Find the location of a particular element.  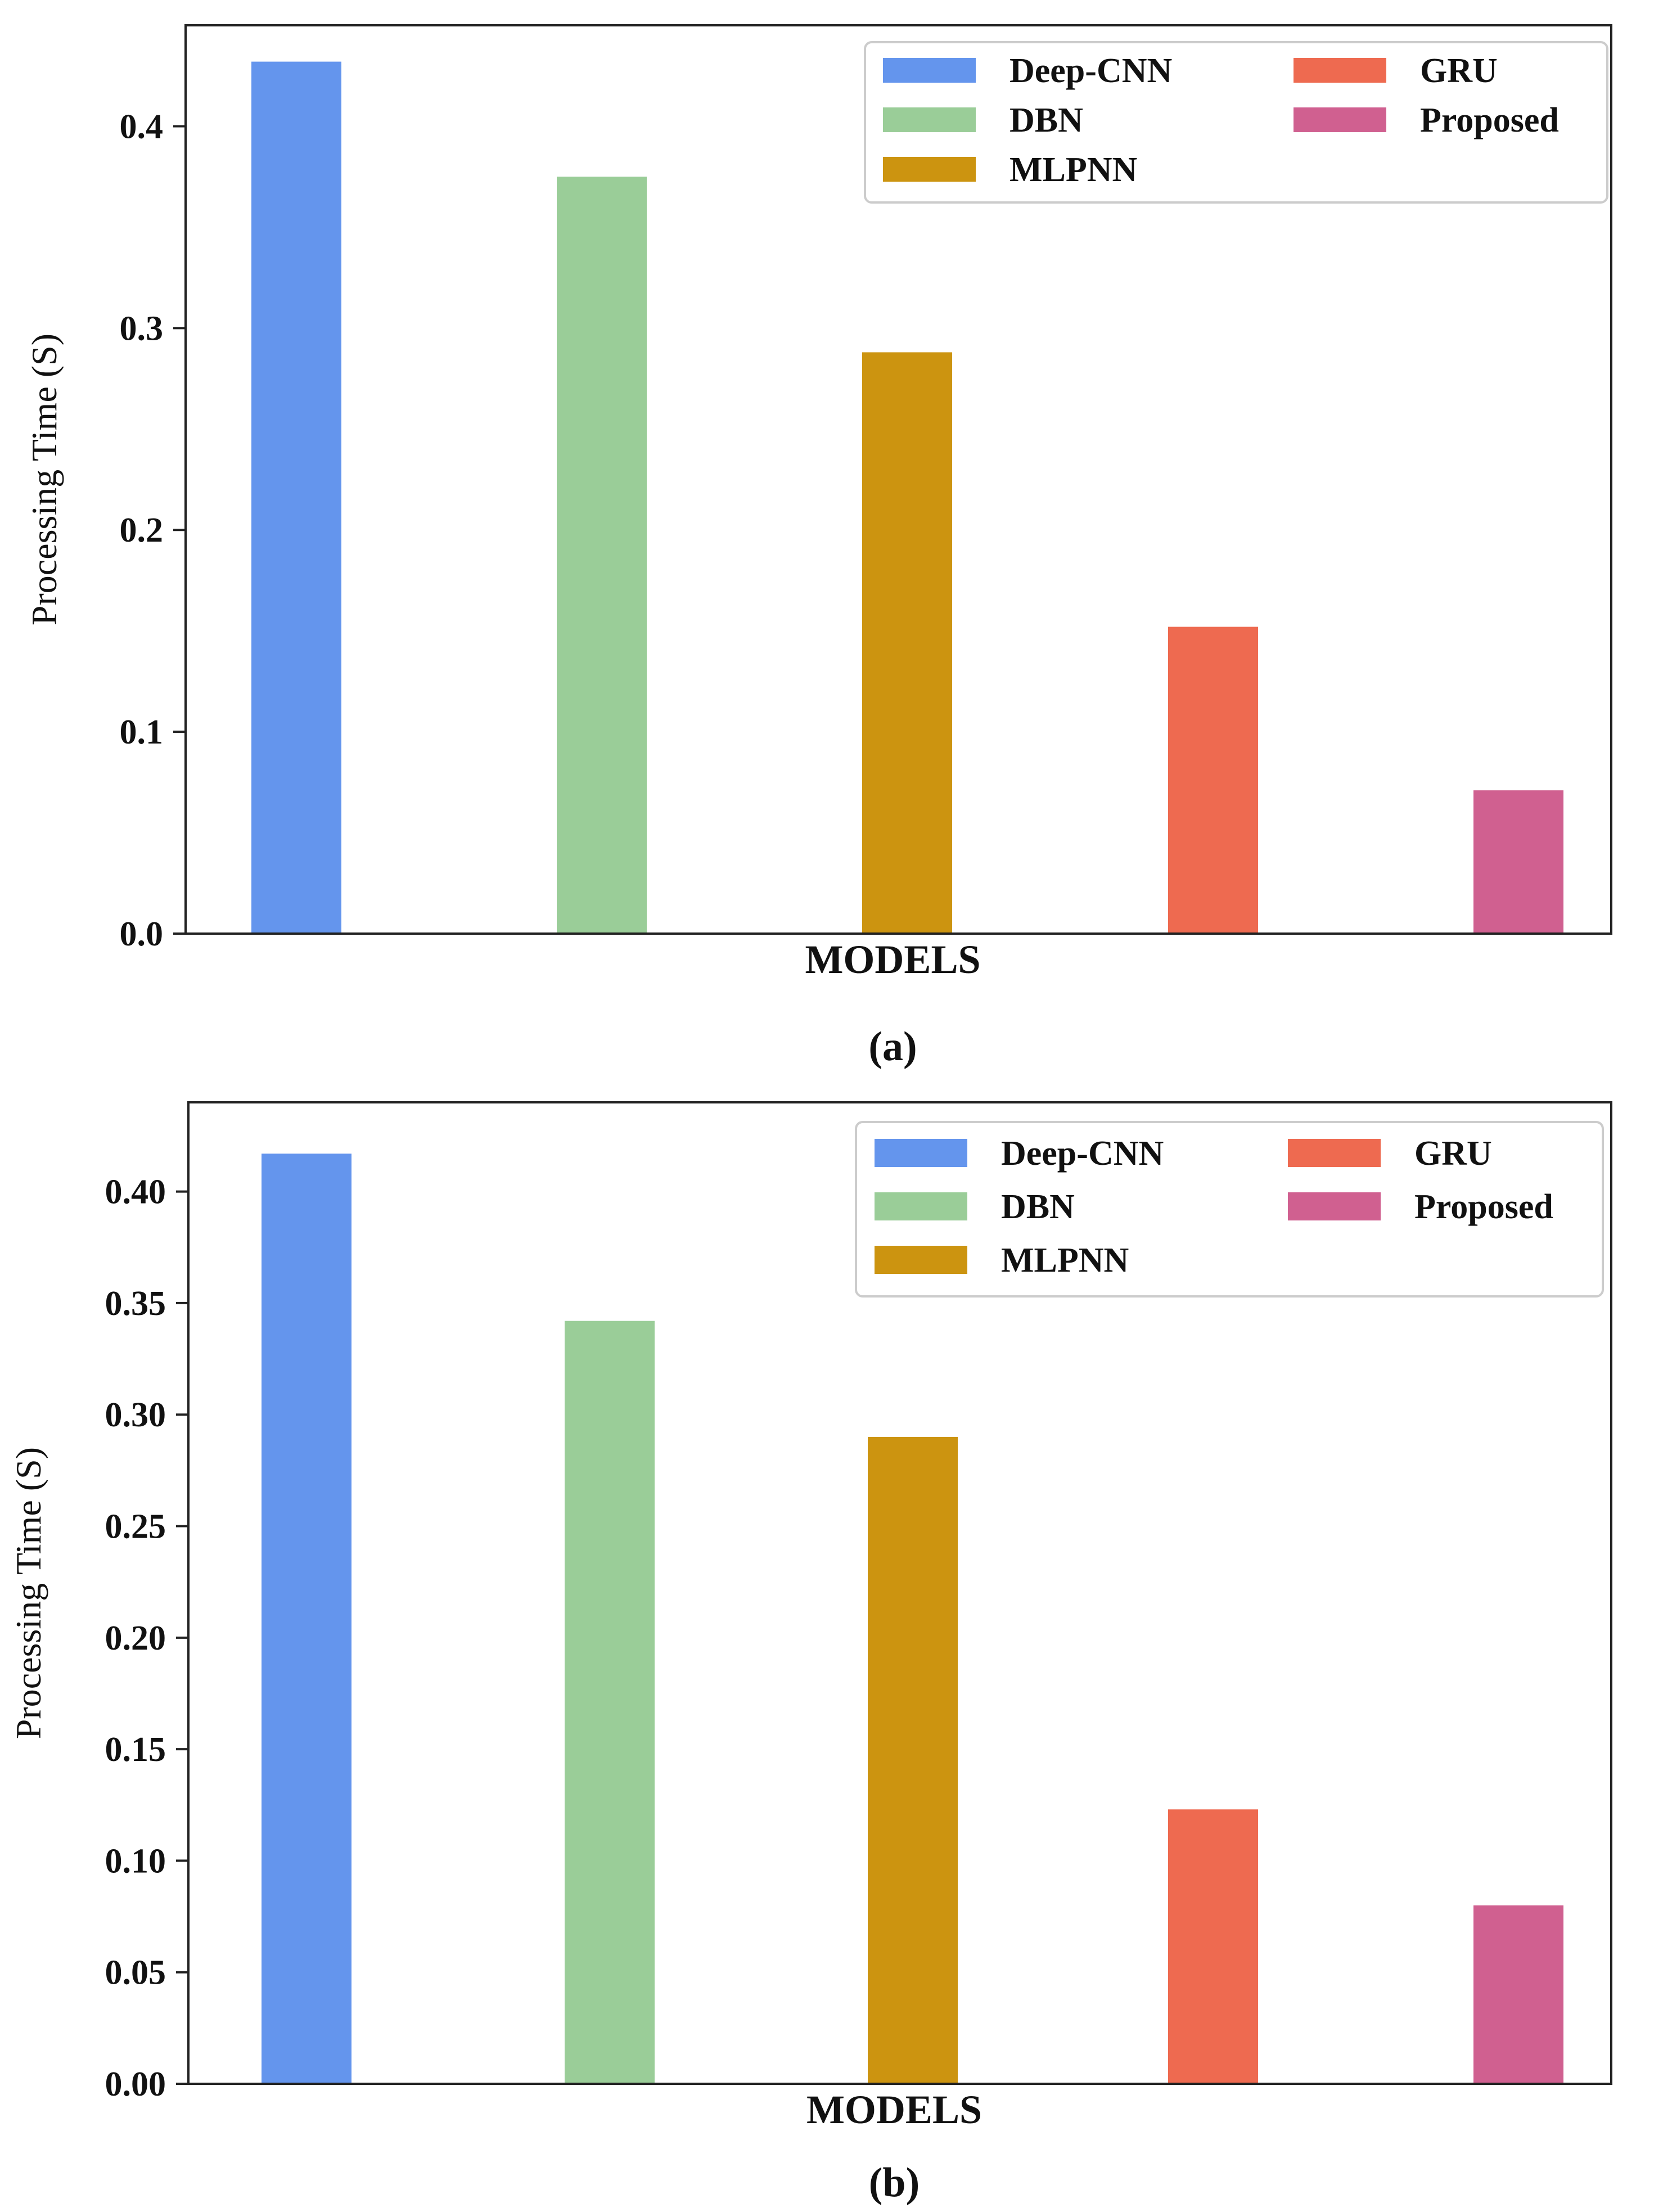

y-tick-label: 0.20 is located at coordinates (135, 1638).